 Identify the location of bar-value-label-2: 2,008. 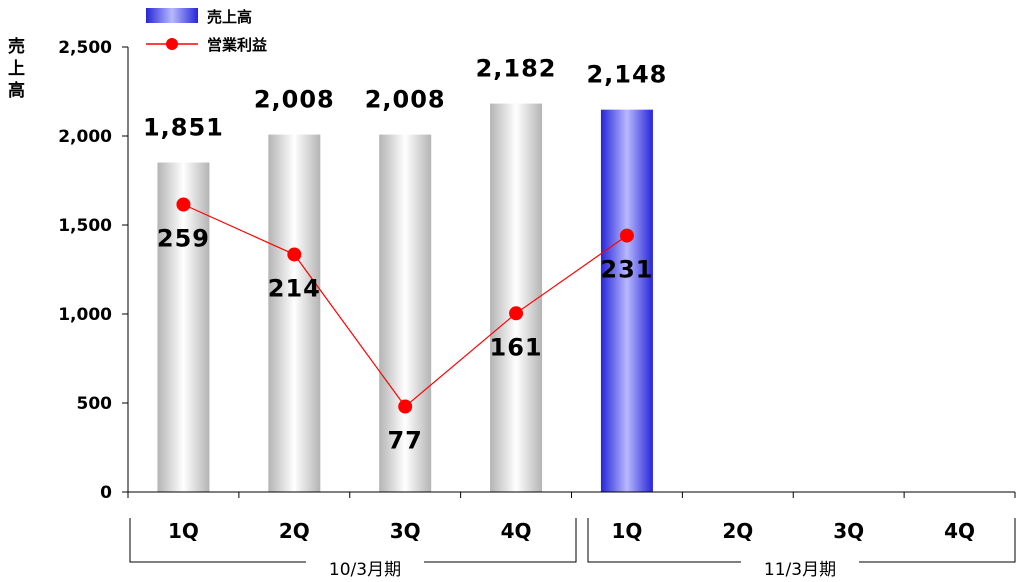
(294, 100).